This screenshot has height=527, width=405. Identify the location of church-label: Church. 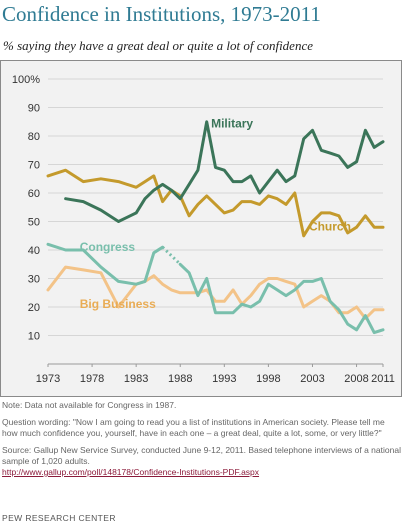
(330, 227).